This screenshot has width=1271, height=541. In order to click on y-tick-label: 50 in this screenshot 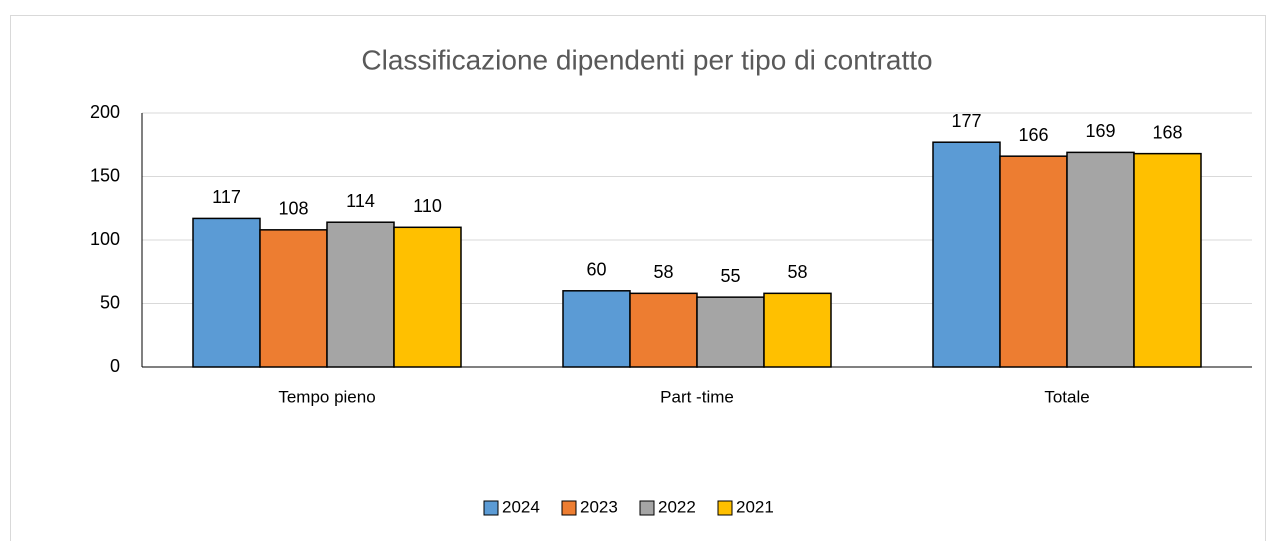, I will do `click(110, 302)`.